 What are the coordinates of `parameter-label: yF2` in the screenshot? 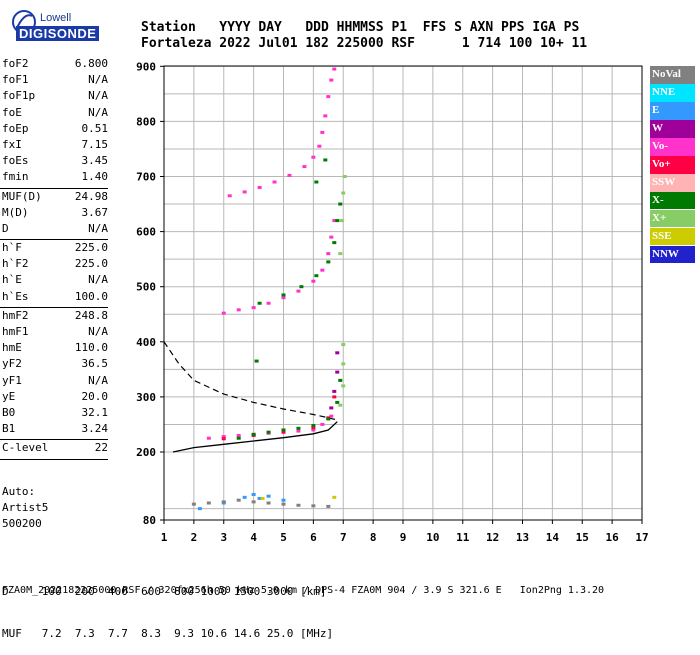 It's located at (12, 364).